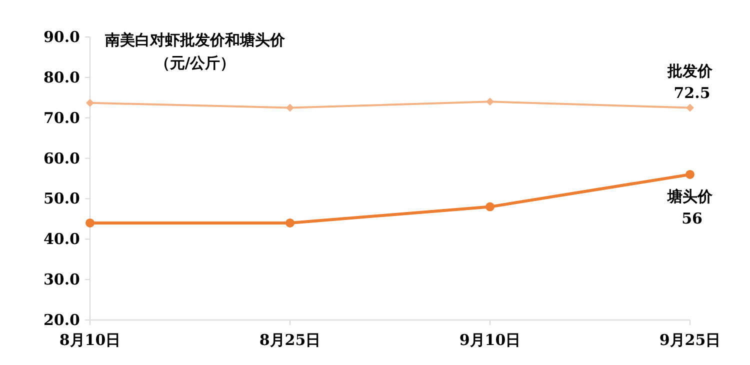  What do you see at coordinates (195, 63) in the screenshot?
I see `text: （元/公斤）` at bounding box center [195, 63].